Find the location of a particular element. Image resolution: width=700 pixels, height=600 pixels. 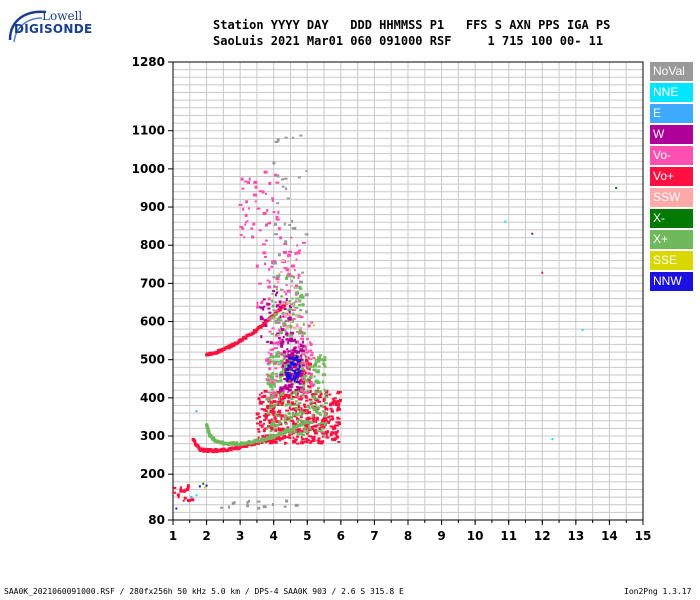

y-tick-label: 300 is located at coordinates (152, 436).